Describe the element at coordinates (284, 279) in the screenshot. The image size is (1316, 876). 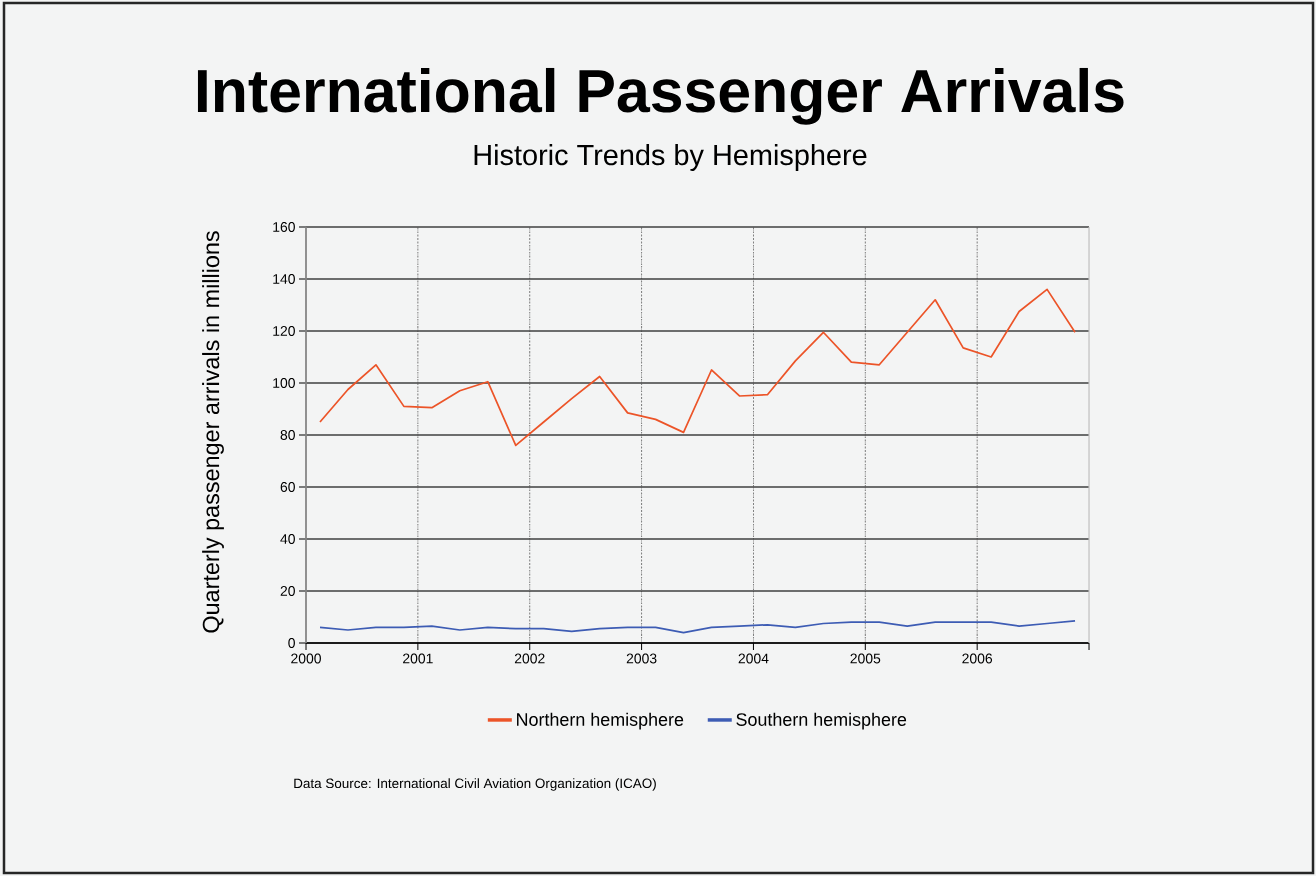
I see `y-tick-label: 140` at that location.